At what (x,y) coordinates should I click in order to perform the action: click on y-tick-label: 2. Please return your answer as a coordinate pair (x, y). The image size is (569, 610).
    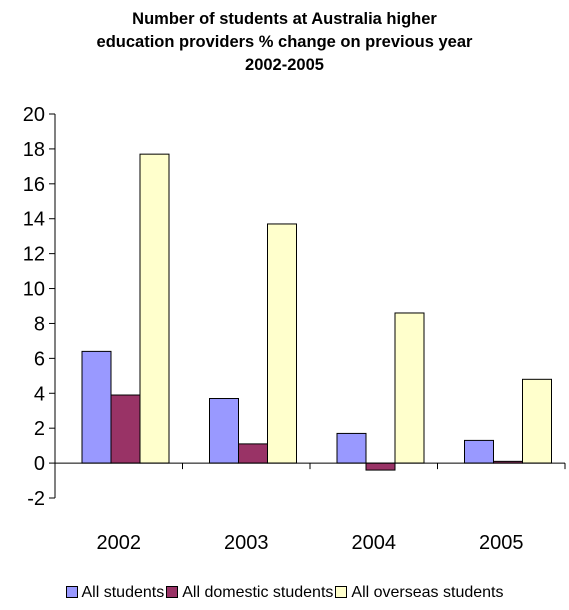
    Looking at the image, I should click on (39, 429).